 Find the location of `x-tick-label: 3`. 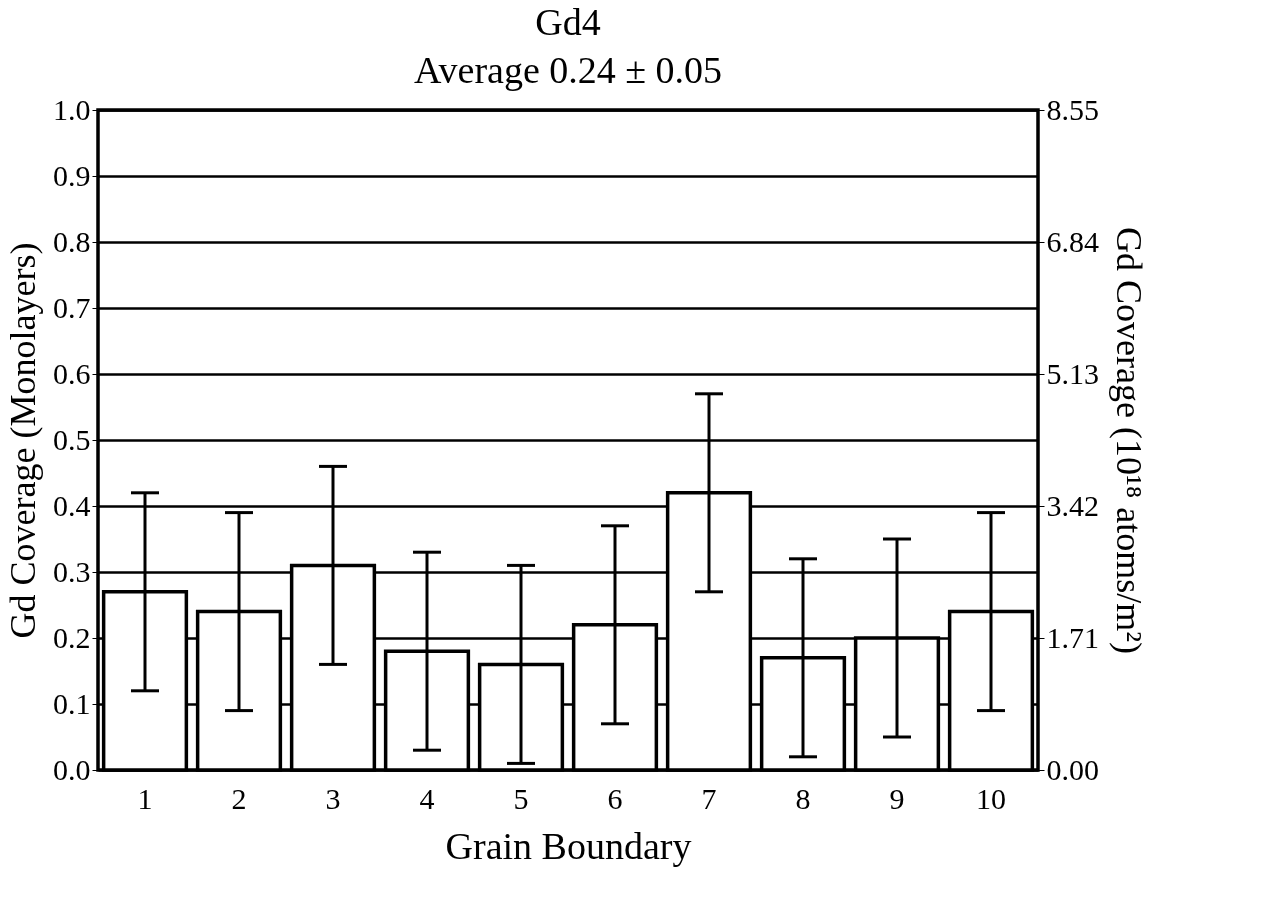

x-tick-label: 3 is located at coordinates (333, 798).